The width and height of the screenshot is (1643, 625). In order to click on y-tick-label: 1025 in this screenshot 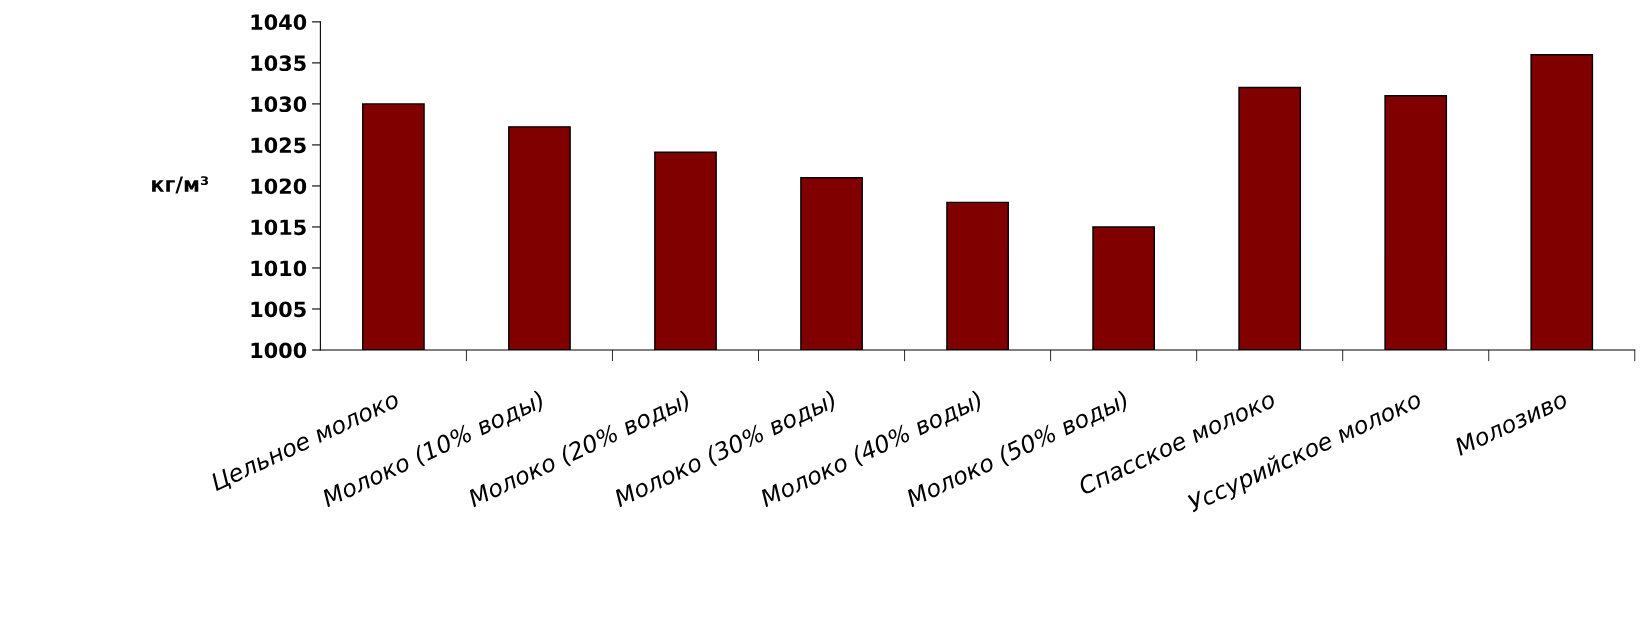, I will do `click(278, 145)`.